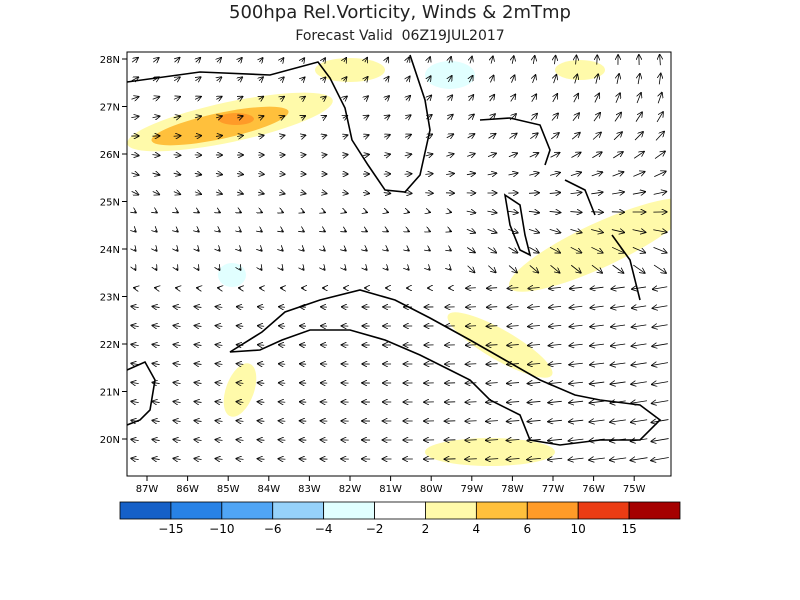 The width and height of the screenshot is (800, 600). Describe the element at coordinates (170, 529) in the screenshot. I see `colorbar-label: −15` at that location.